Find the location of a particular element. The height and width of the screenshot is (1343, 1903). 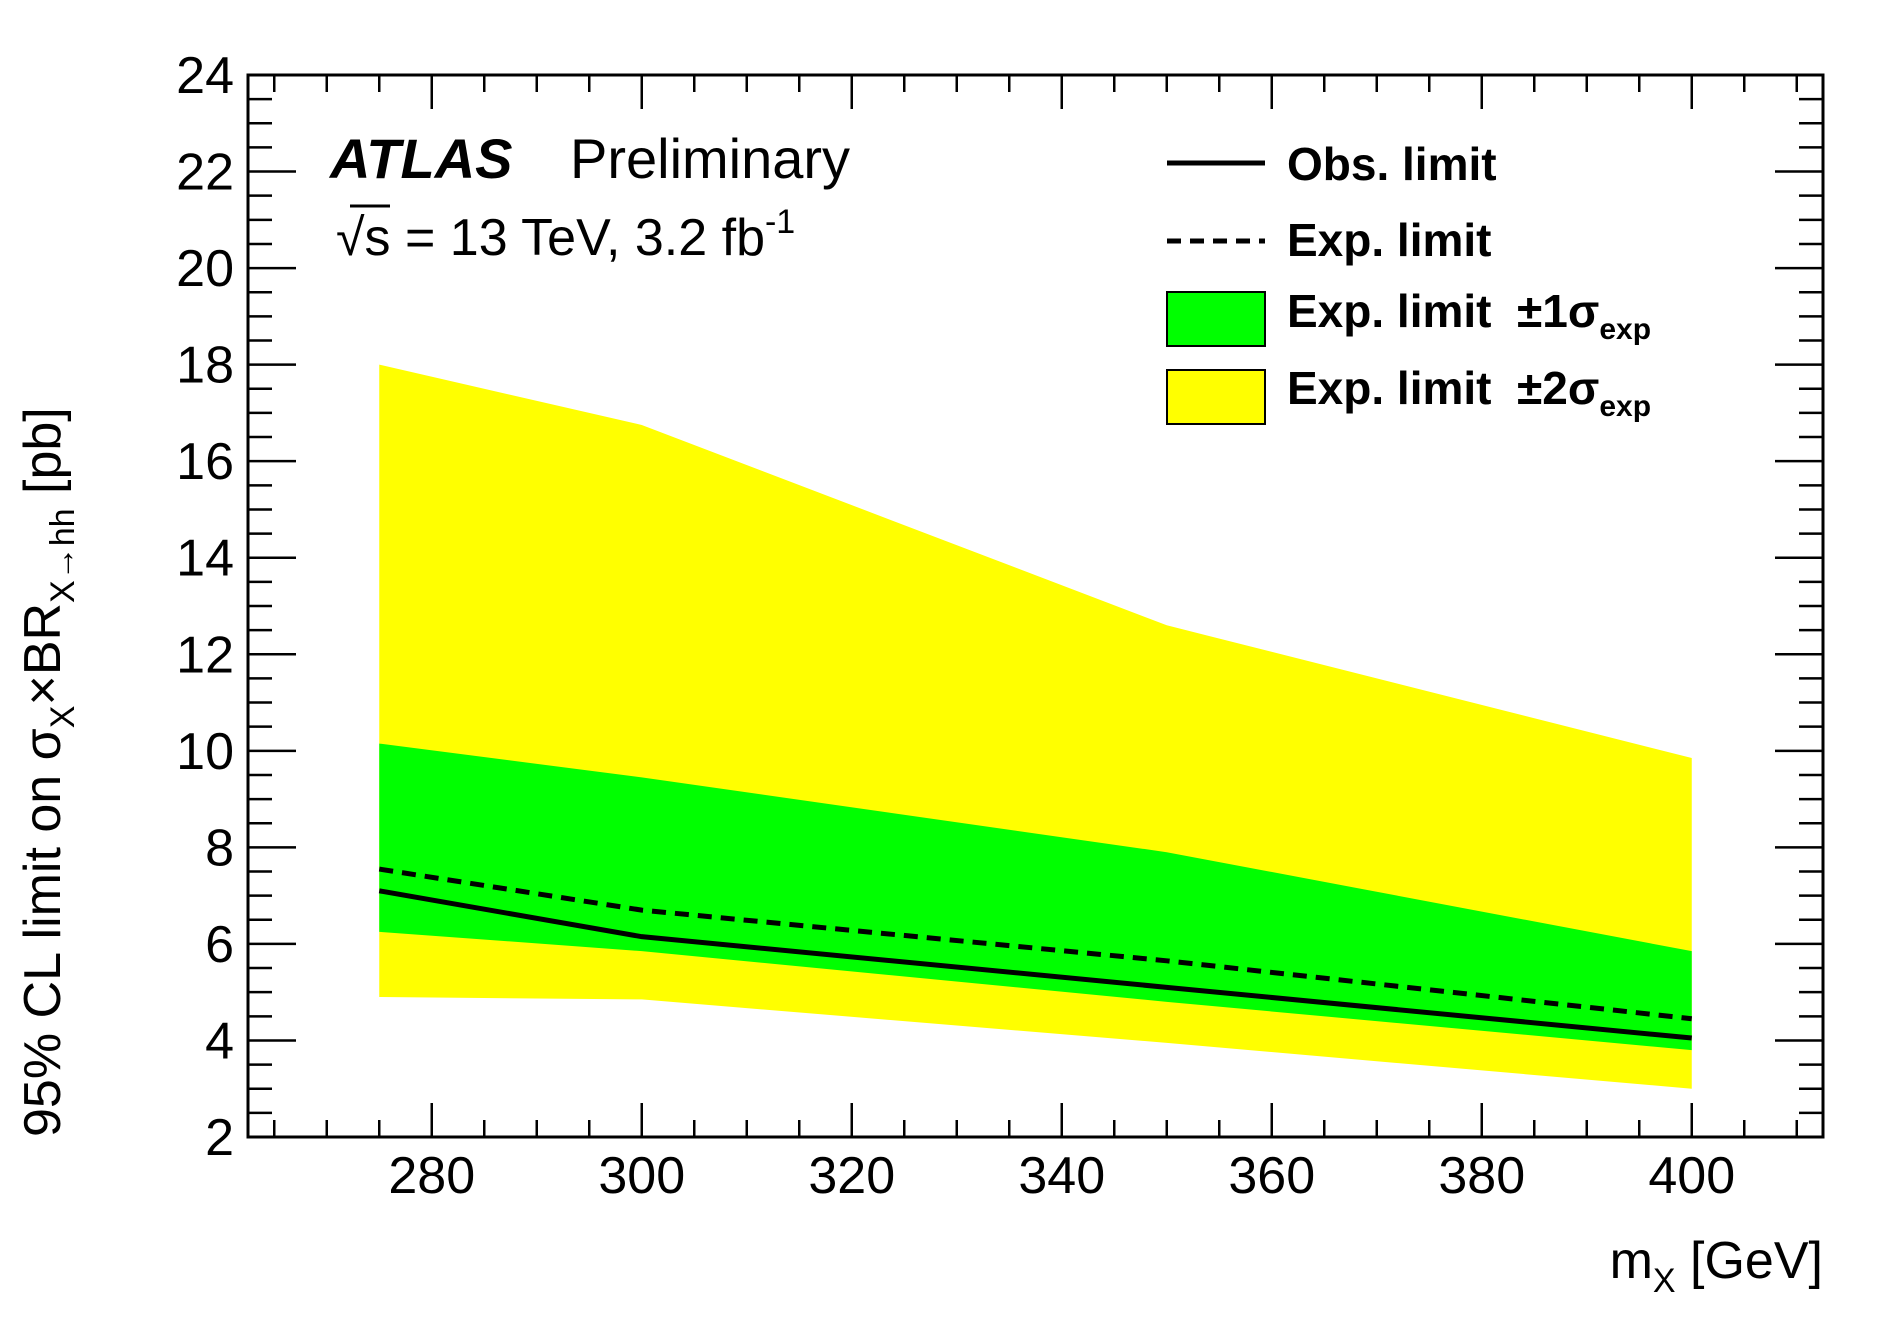

x-axis-title: mX [GeV] is located at coordinates (1716, 1266).